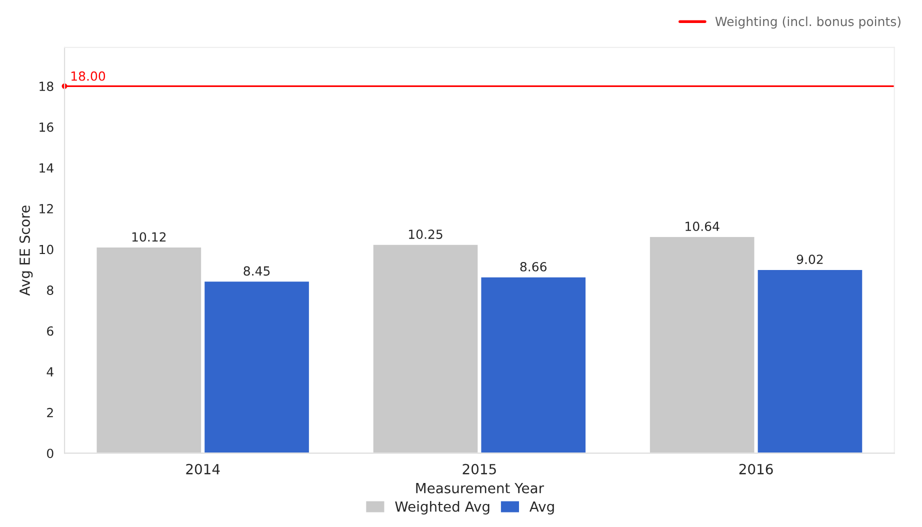  I want to click on annotation: 18.00, so click(88, 76).